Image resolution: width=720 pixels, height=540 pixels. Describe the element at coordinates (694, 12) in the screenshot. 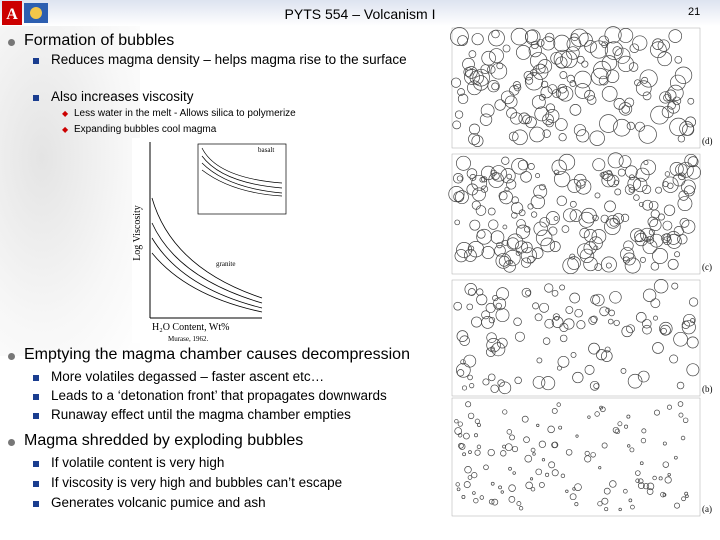

I see `page-number: 21` at that location.